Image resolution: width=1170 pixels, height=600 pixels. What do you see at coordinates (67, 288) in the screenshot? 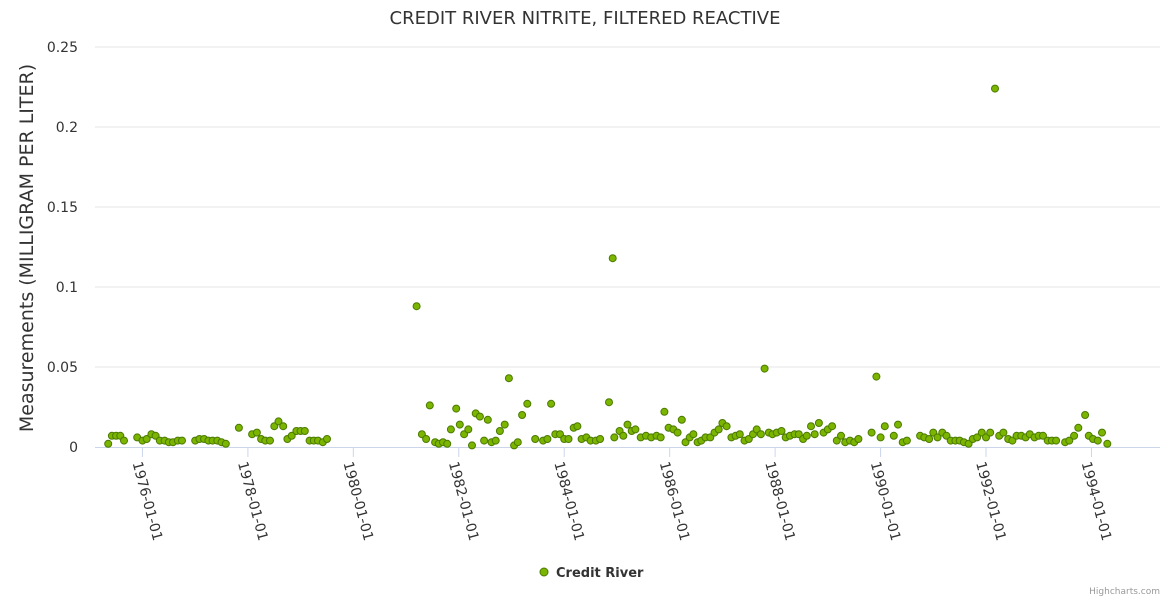
I see `y-tick-label: 0.1` at bounding box center [67, 288].